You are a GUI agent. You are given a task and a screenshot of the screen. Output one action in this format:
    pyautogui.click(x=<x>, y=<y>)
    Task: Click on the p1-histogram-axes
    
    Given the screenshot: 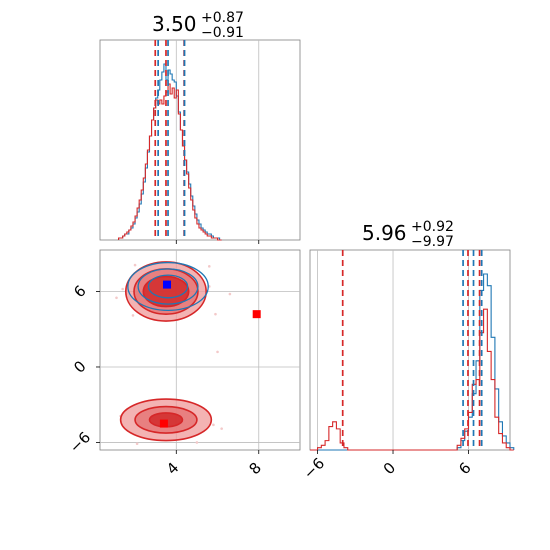 What is the action you would take?
    pyautogui.click(x=200, y=140)
    